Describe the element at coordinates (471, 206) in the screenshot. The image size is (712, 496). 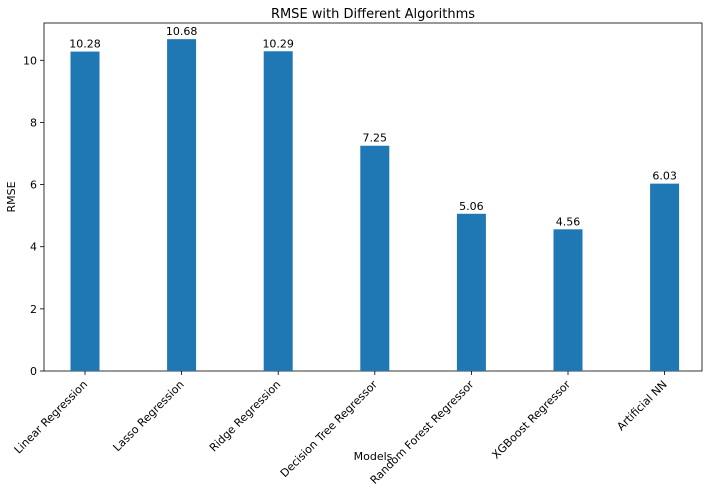
I see `data-label: 5.06` at that location.